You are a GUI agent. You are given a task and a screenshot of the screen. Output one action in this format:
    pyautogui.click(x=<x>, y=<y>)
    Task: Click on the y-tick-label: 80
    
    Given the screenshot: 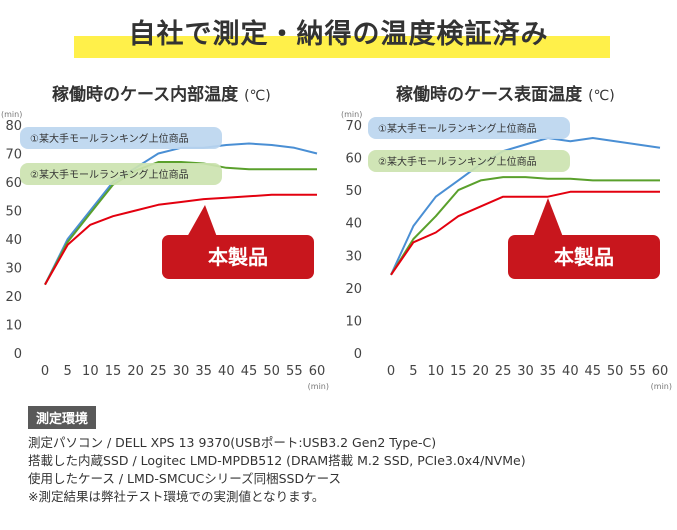 What is the action you would take?
    pyautogui.click(x=13, y=126)
    